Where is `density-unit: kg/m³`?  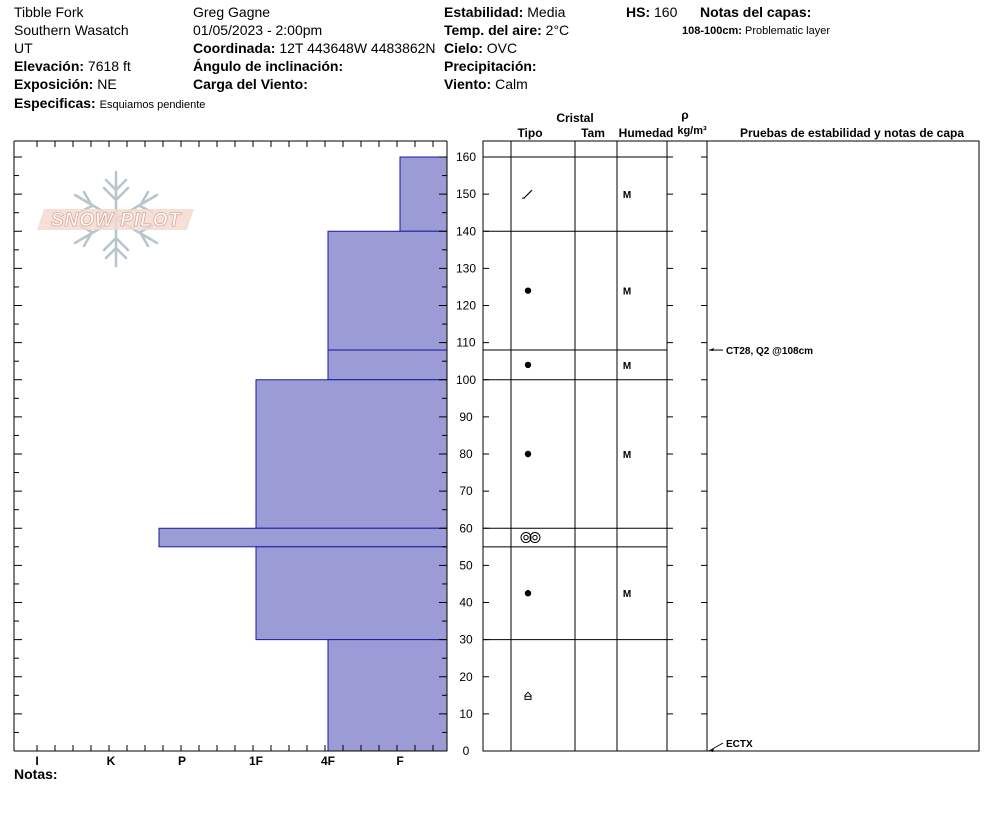 density-unit: kg/m³ is located at coordinates (692, 131).